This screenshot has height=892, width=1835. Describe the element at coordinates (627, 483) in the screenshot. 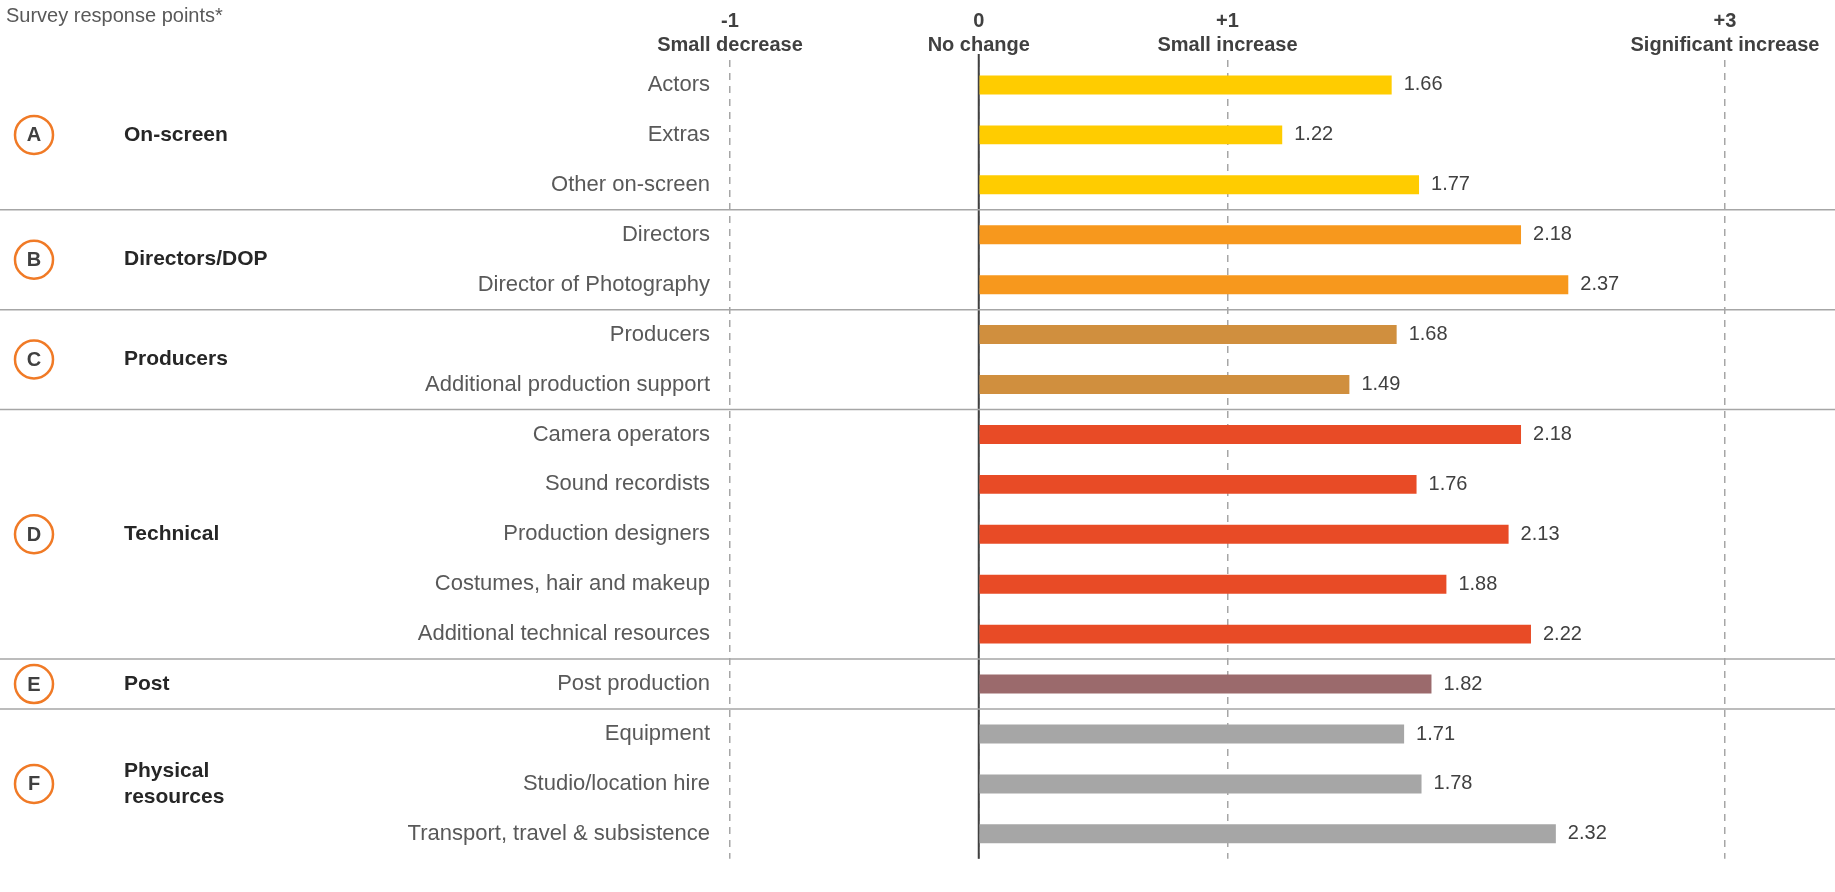

I see `y-tick-label: Sound recordists` at that location.